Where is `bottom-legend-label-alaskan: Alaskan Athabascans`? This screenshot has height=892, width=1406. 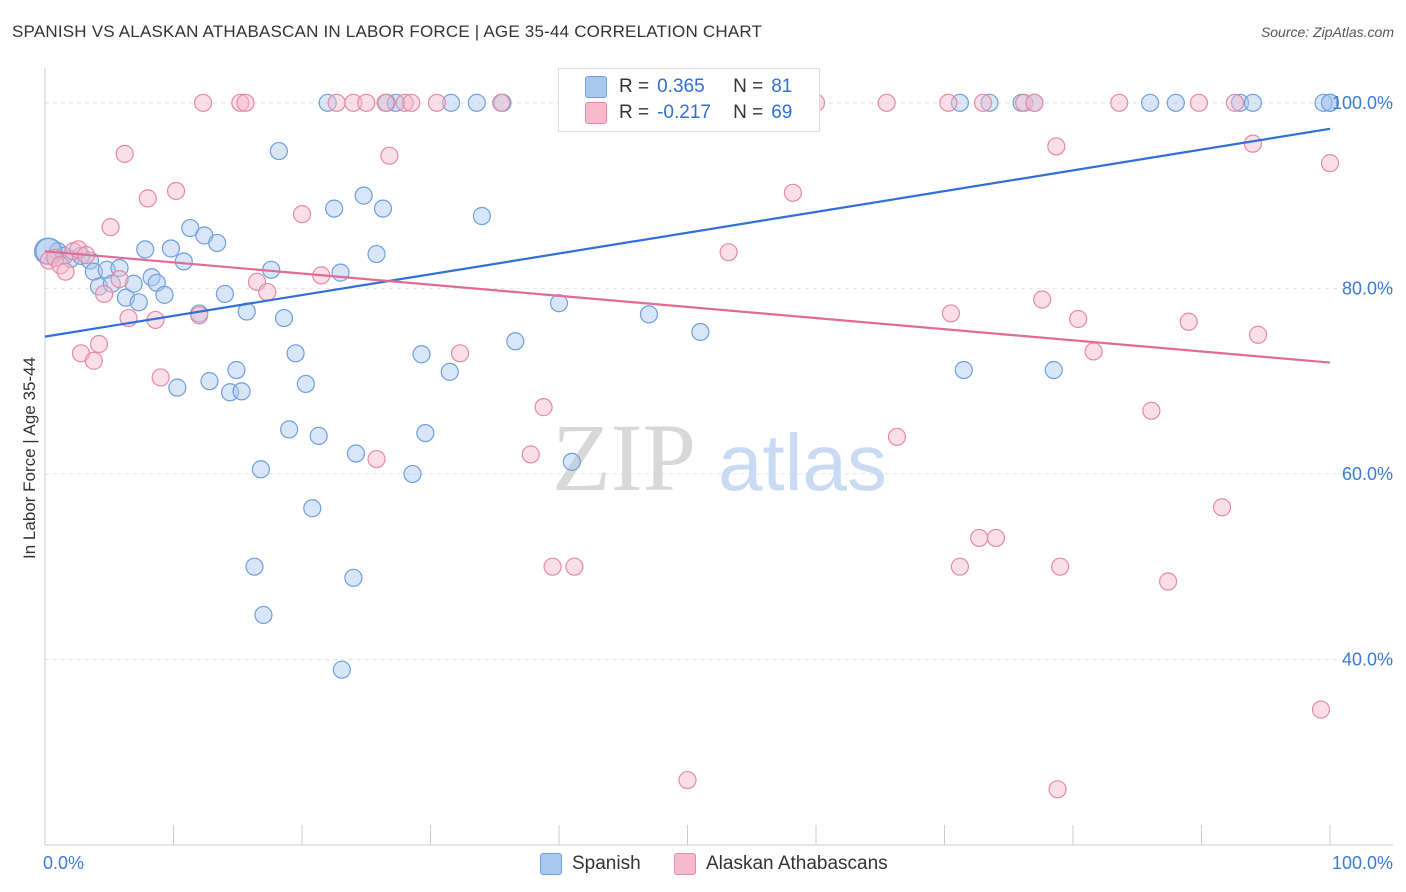 bottom-legend-label-alaskan: Alaskan Athabascans is located at coordinates (797, 863).